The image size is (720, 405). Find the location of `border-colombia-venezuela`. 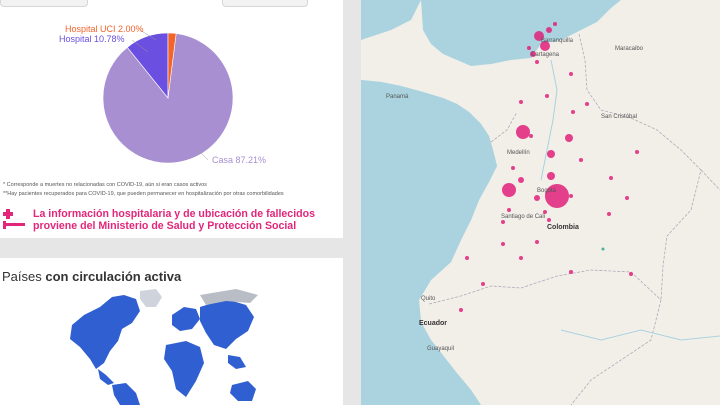

border-colombia-venezuela is located at coordinates (640, 167).